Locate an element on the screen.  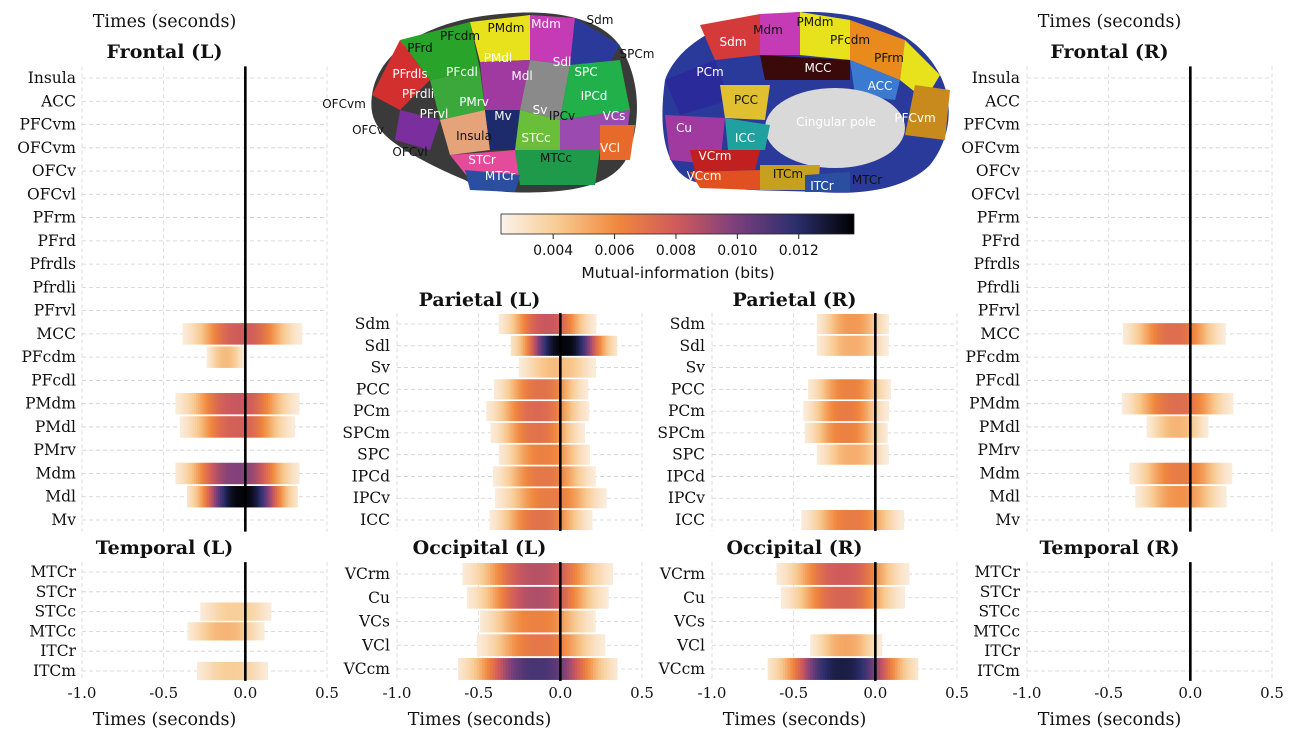
brain-region-label: Cu is located at coordinates (684, 128).